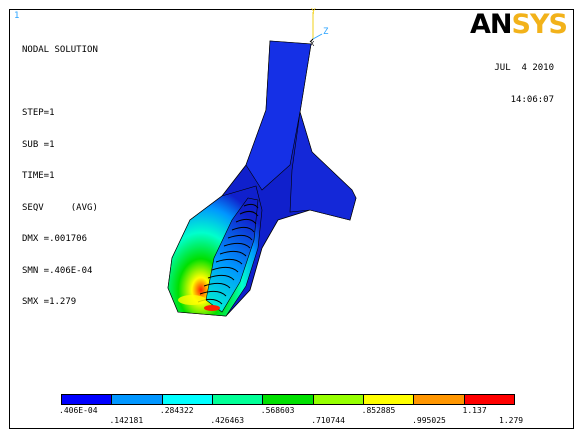 The image size is (584, 438). I want to click on info-line: DMX =.001706, so click(55, 239).